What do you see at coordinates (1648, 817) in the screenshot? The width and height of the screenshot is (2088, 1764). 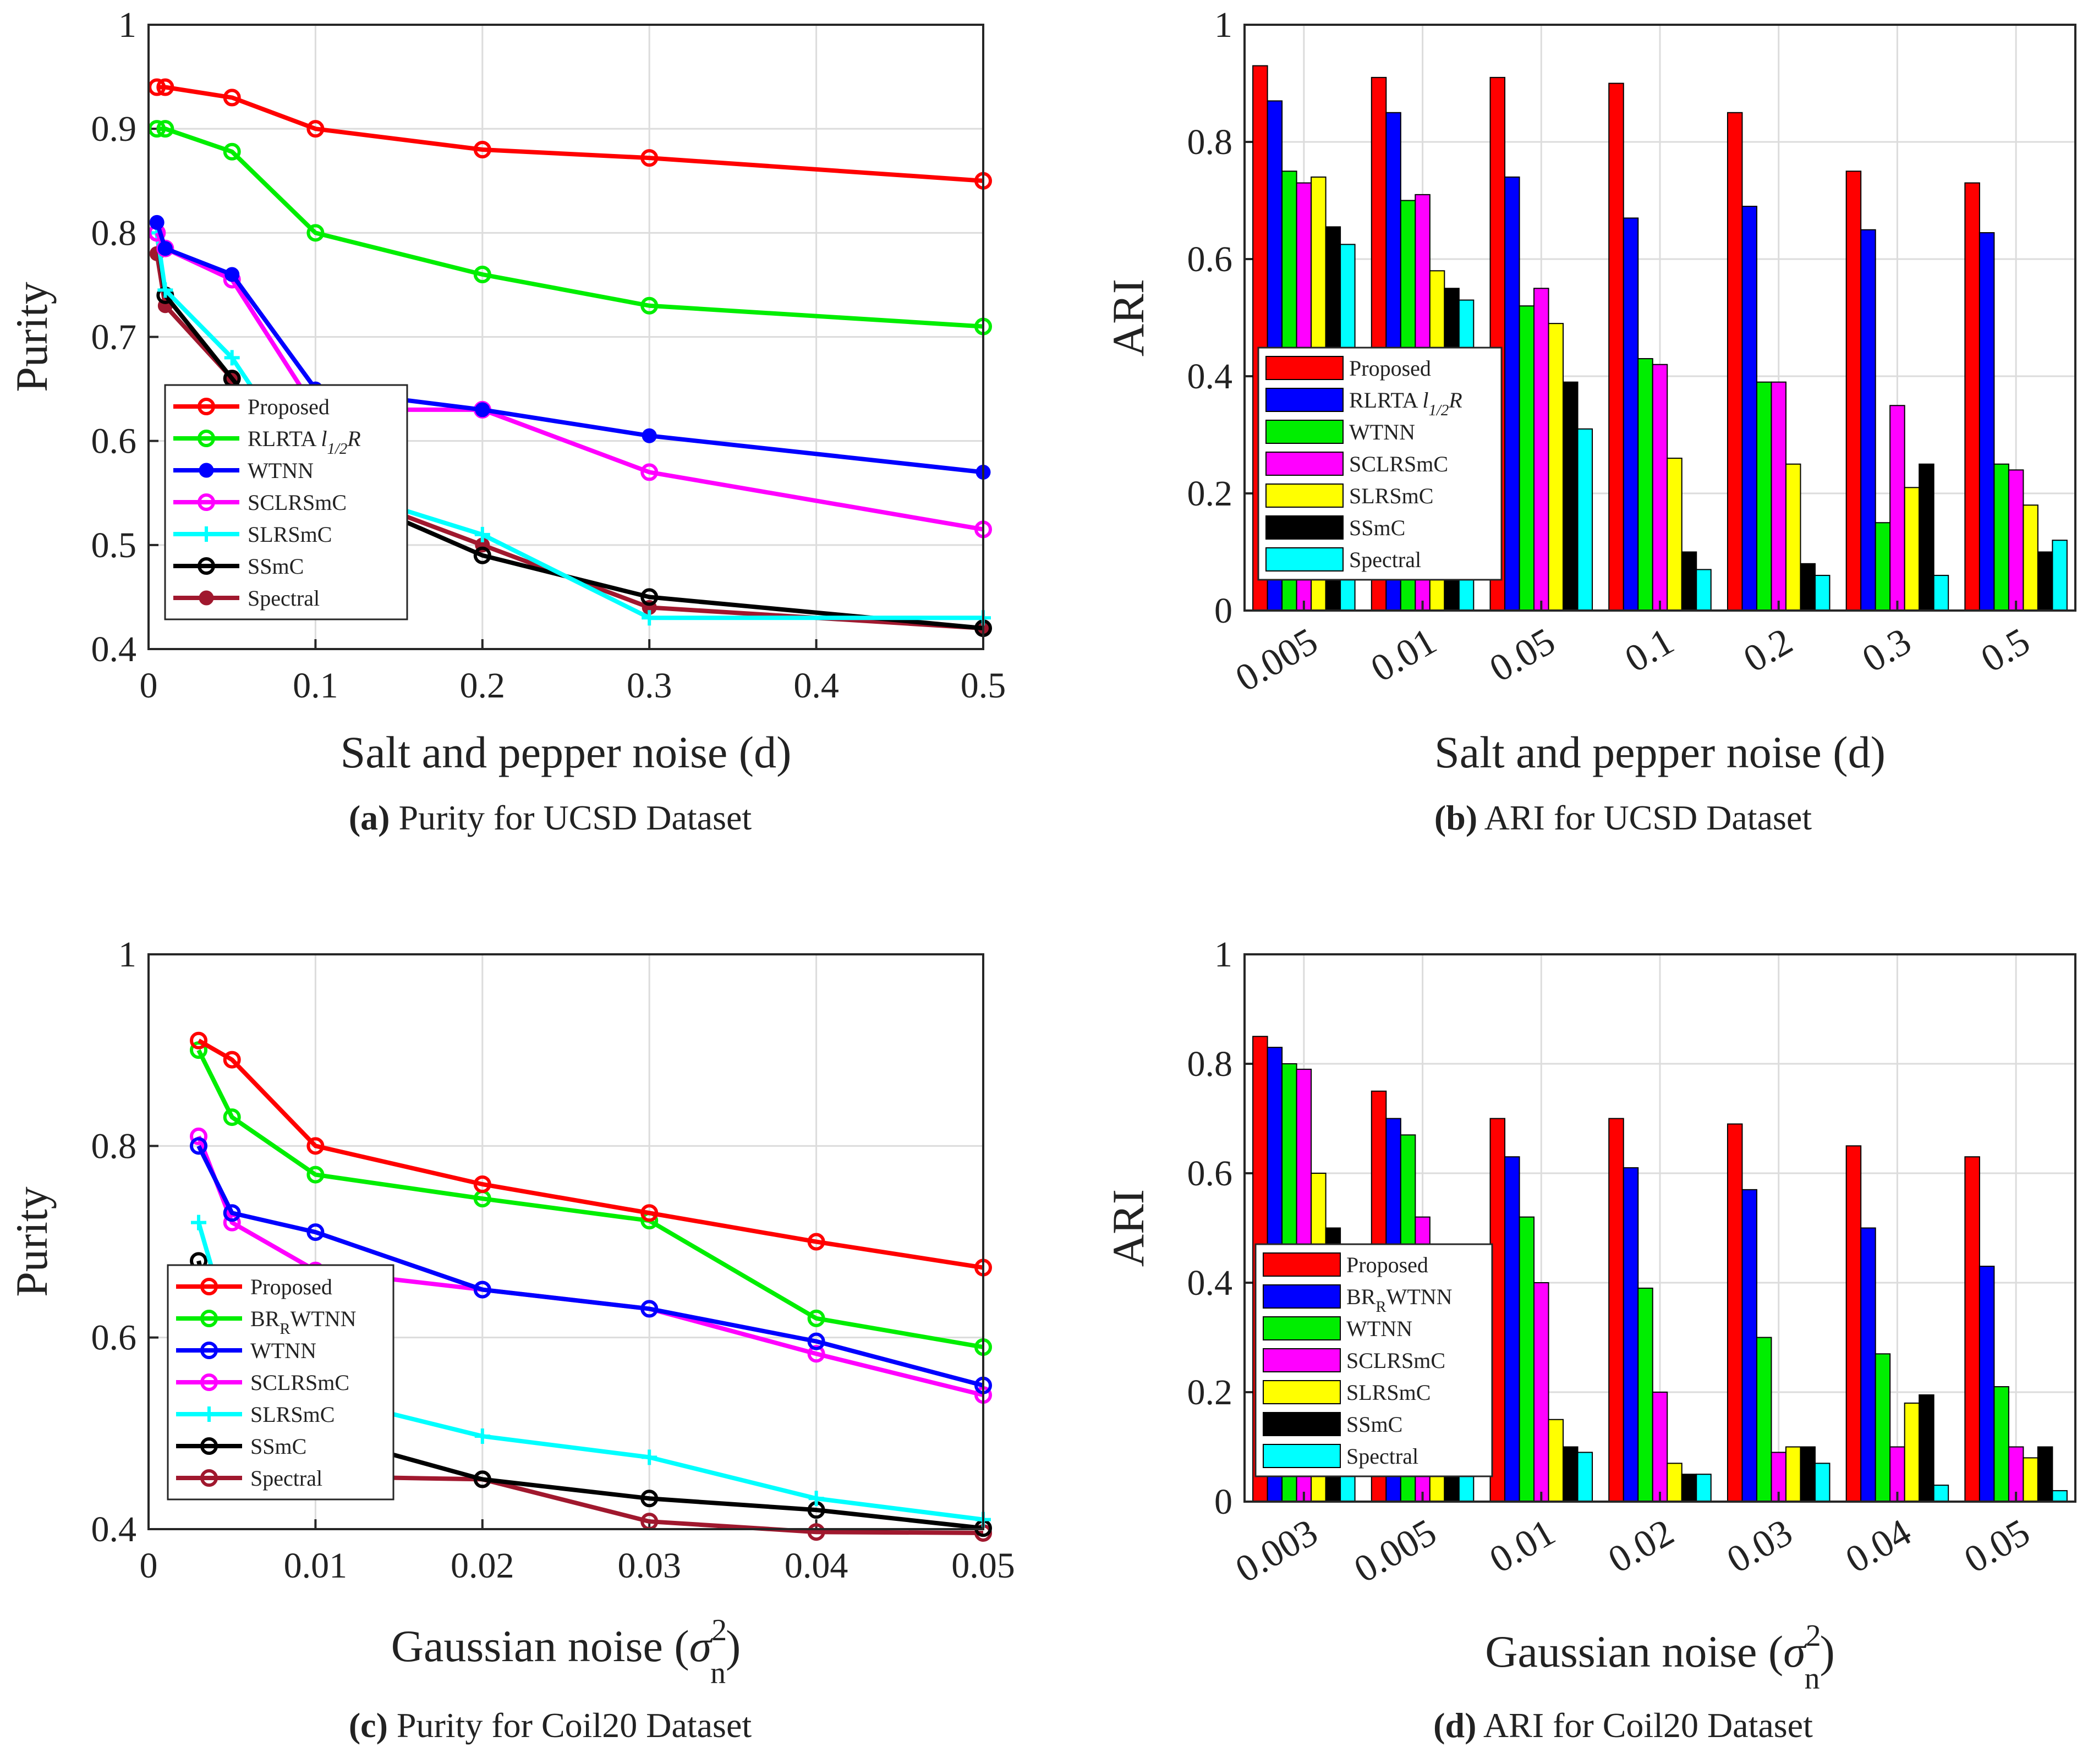 I see `caption-b-text: ARI for UCSD Dataset` at bounding box center [1648, 817].